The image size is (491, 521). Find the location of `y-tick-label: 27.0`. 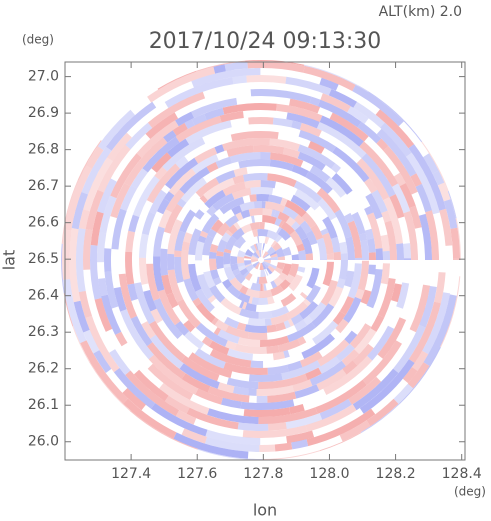

y-tick-label: 27.0 is located at coordinates (43, 77).